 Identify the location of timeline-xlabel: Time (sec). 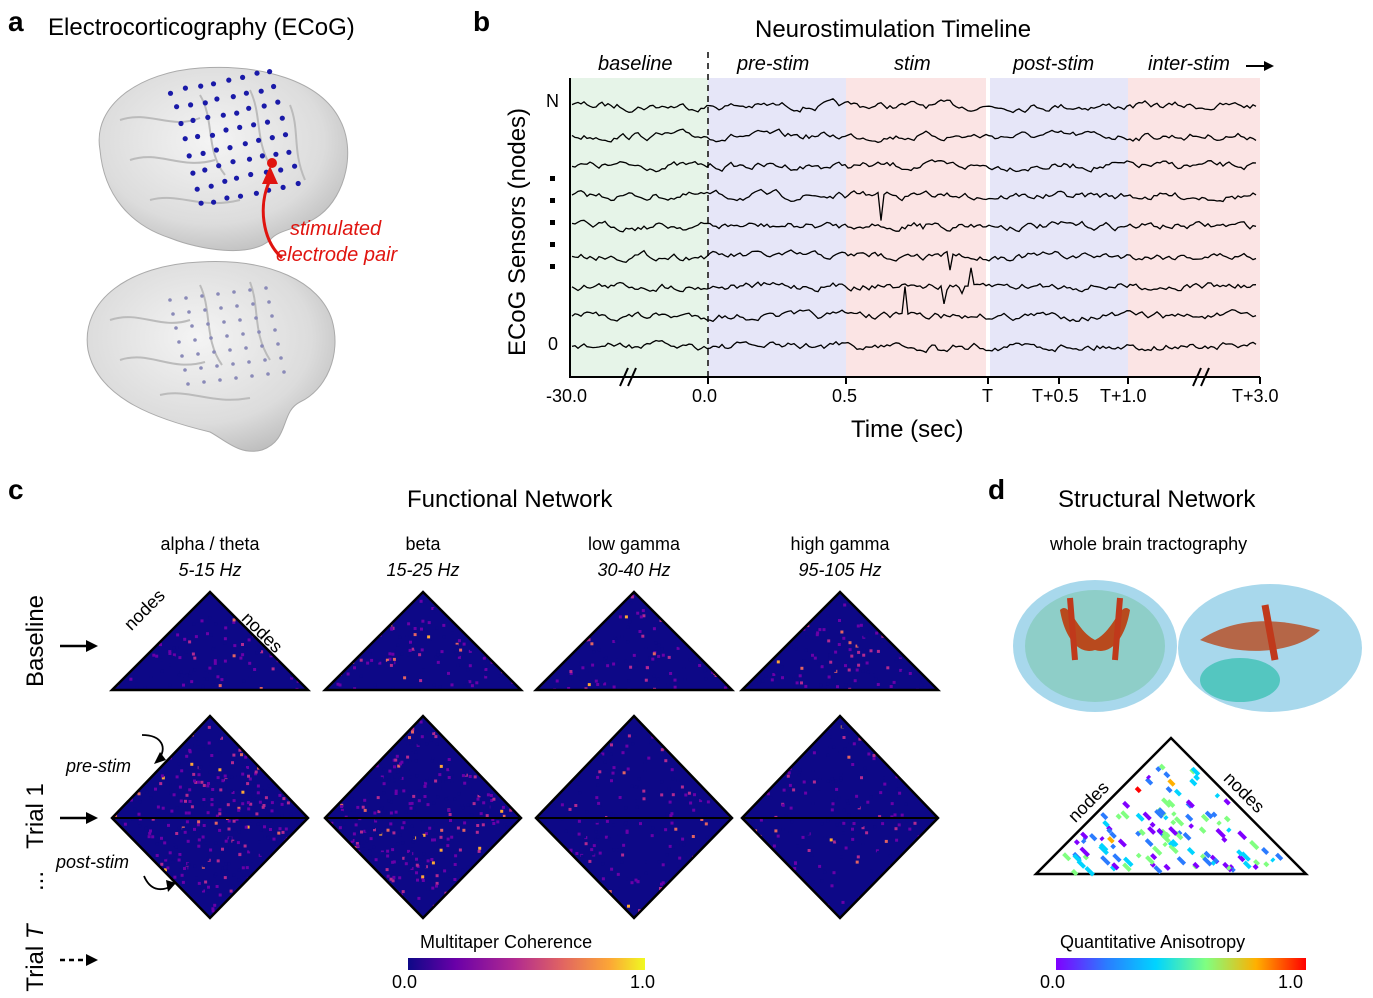
(907, 429).